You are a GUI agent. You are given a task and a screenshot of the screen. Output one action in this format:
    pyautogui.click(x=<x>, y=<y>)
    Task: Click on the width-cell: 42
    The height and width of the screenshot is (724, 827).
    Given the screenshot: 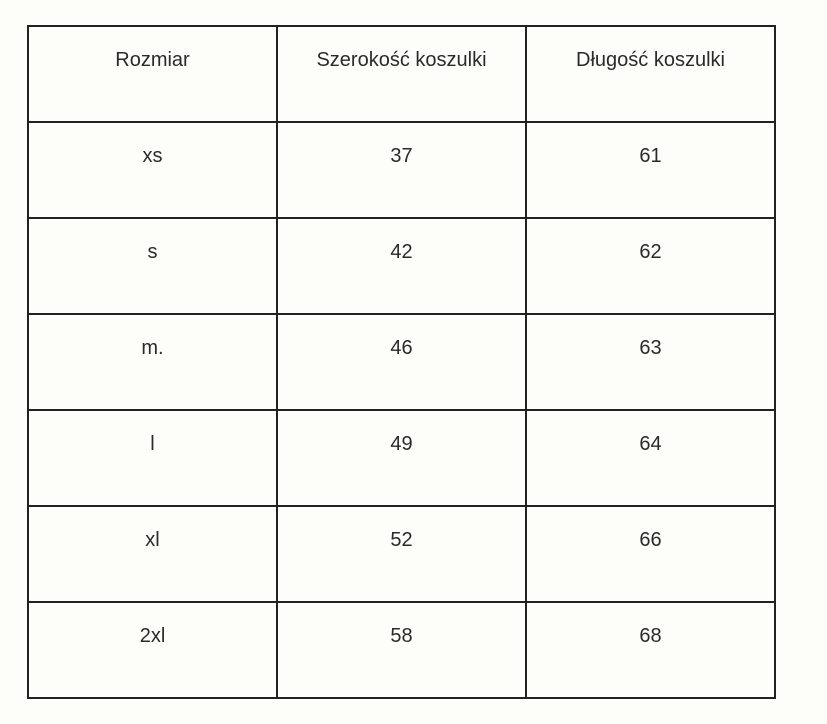 What is the action you would take?
    pyautogui.click(x=401, y=266)
    